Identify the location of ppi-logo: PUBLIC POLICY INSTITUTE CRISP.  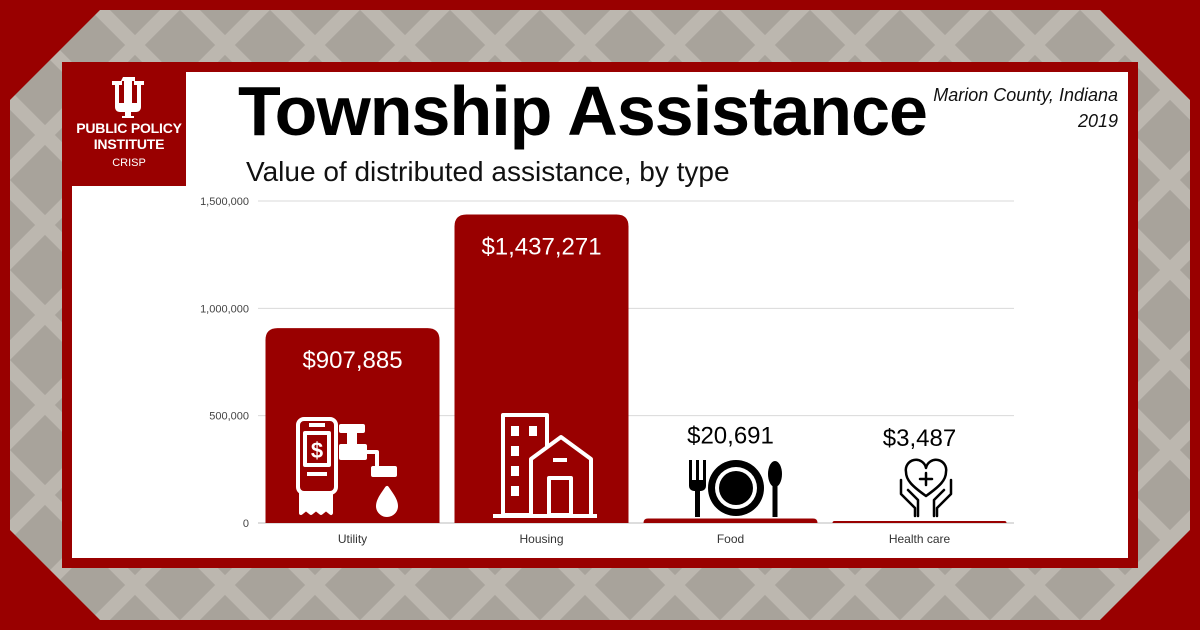
(129, 124).